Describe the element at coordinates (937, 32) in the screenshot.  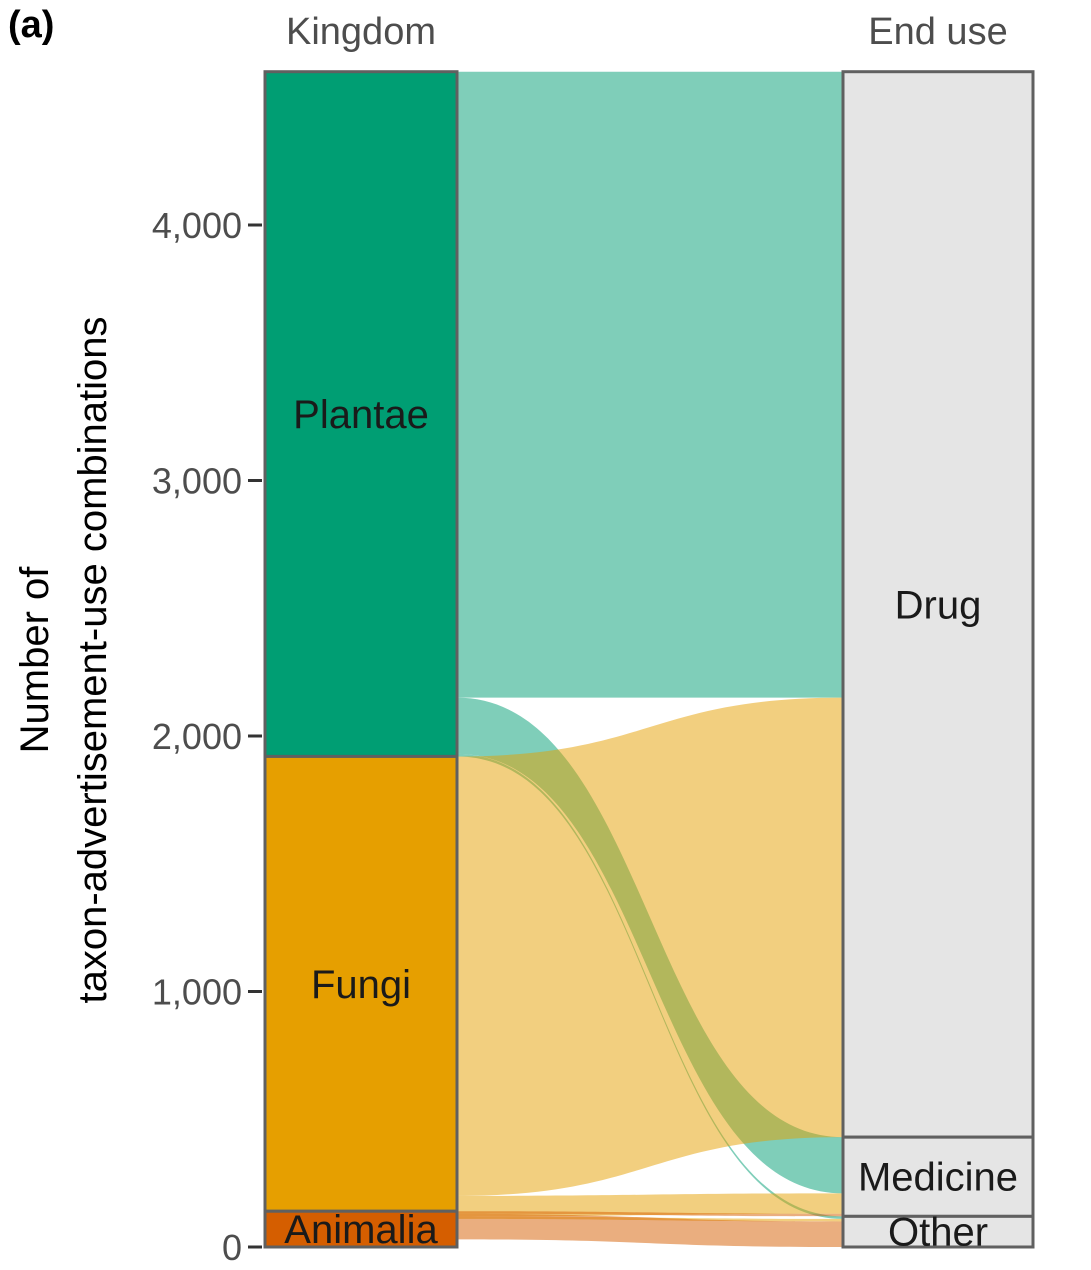
I see `axis-heading-end-use: End use` at that location.